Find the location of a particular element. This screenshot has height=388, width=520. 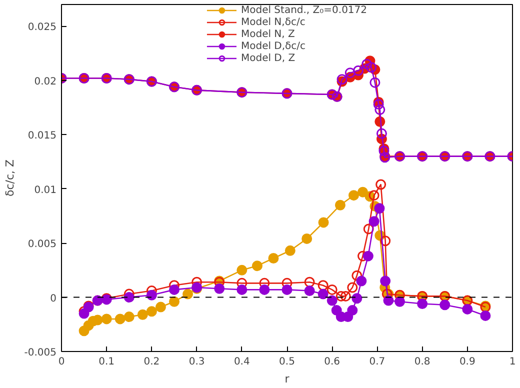

y-tick-label: 0.025 is located at coordinates (42, 28).